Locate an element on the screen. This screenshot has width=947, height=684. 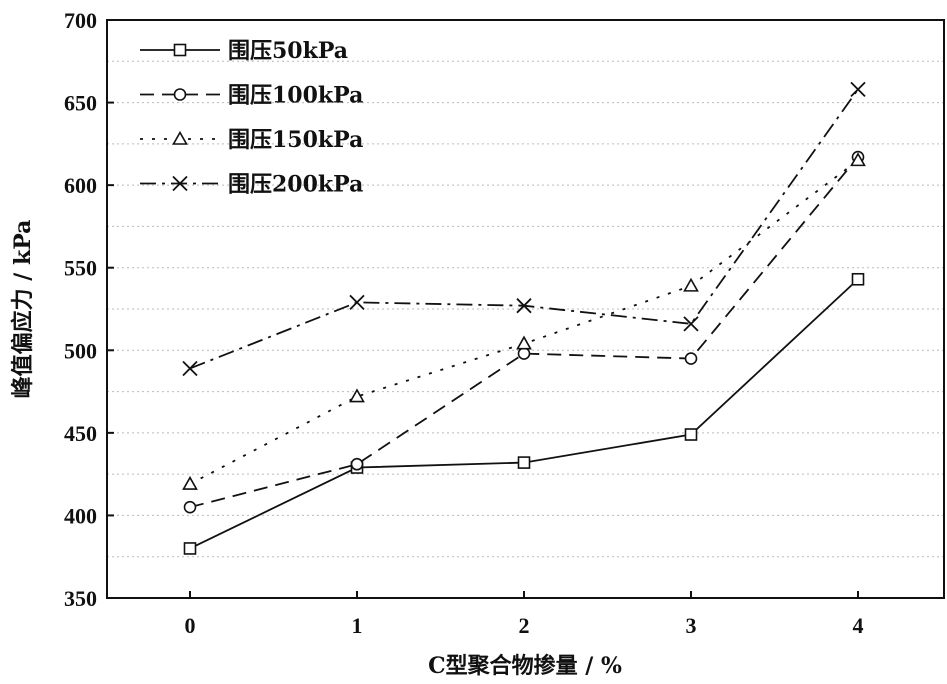
legend: 围压50kPa 围压100kPa 围压150kPa 围压200kPa is located at coordinates (251, 118).